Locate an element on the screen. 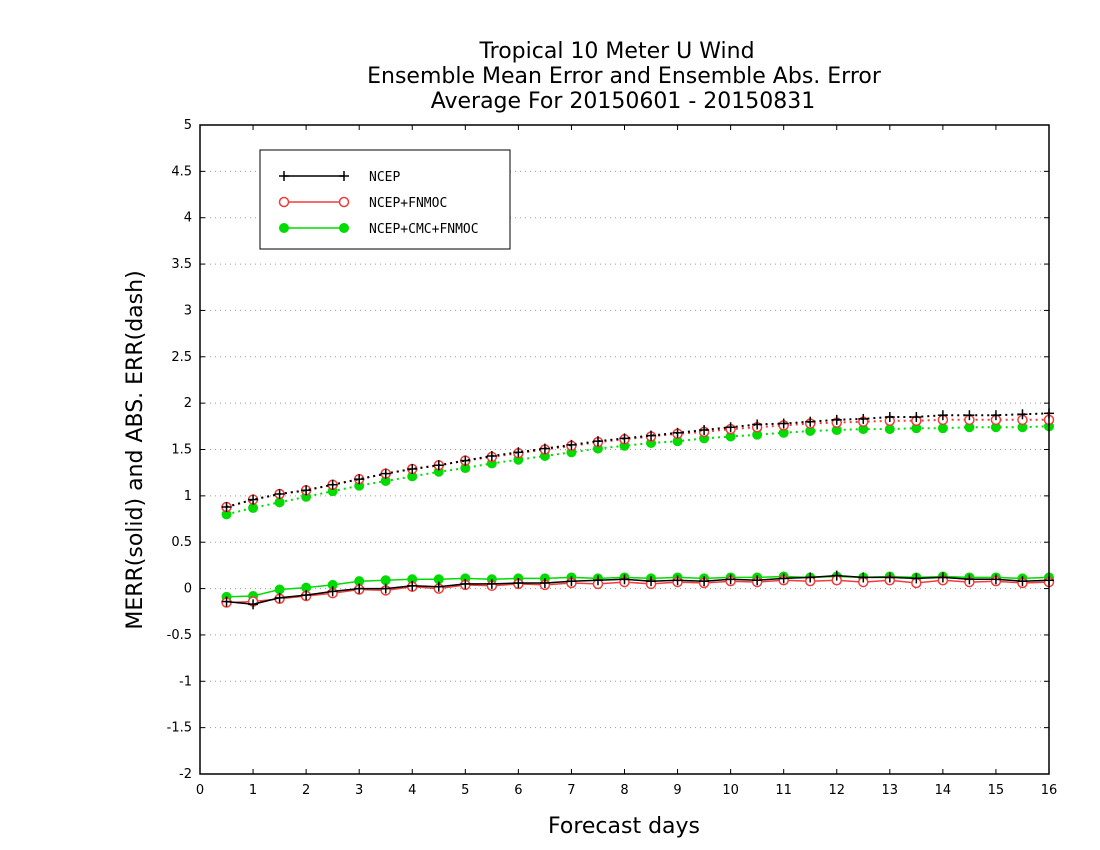  series-ncep-cmc-fnmoc-abs_err is located at coordinates (637, 470).